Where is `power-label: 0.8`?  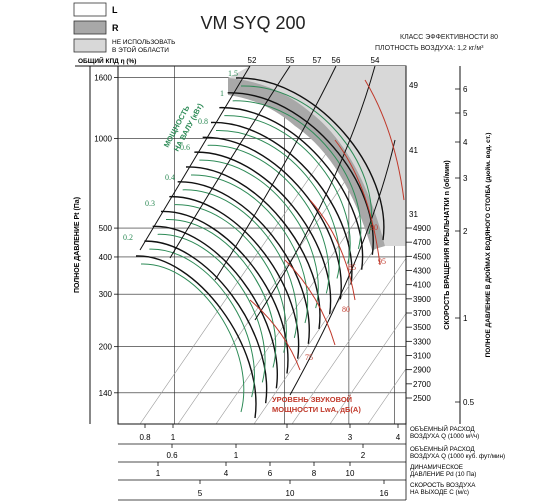 power-label: 0.8 is located at coordinates (203, 121).